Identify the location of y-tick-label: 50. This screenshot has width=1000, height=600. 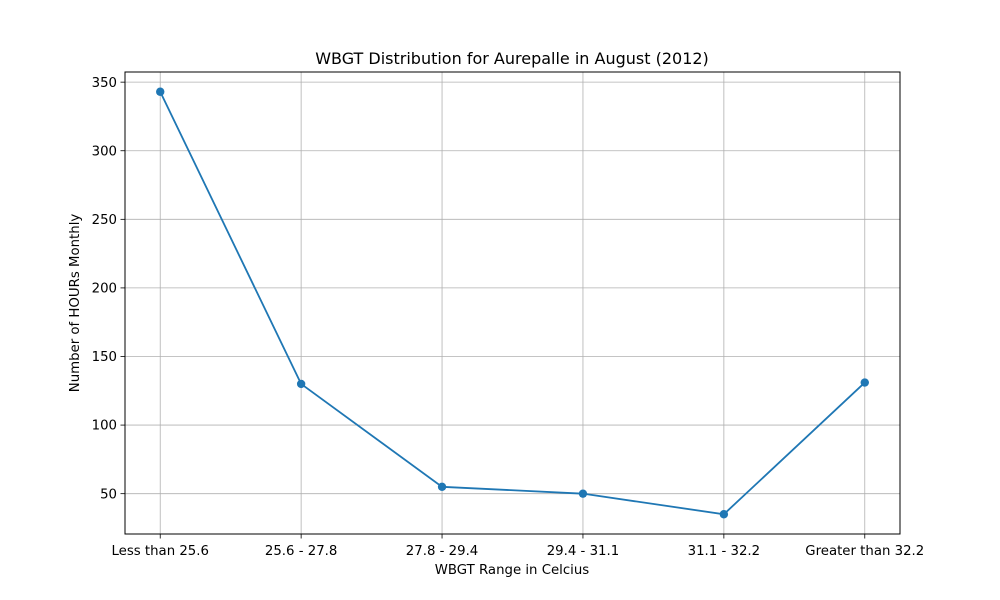
(108, 494).